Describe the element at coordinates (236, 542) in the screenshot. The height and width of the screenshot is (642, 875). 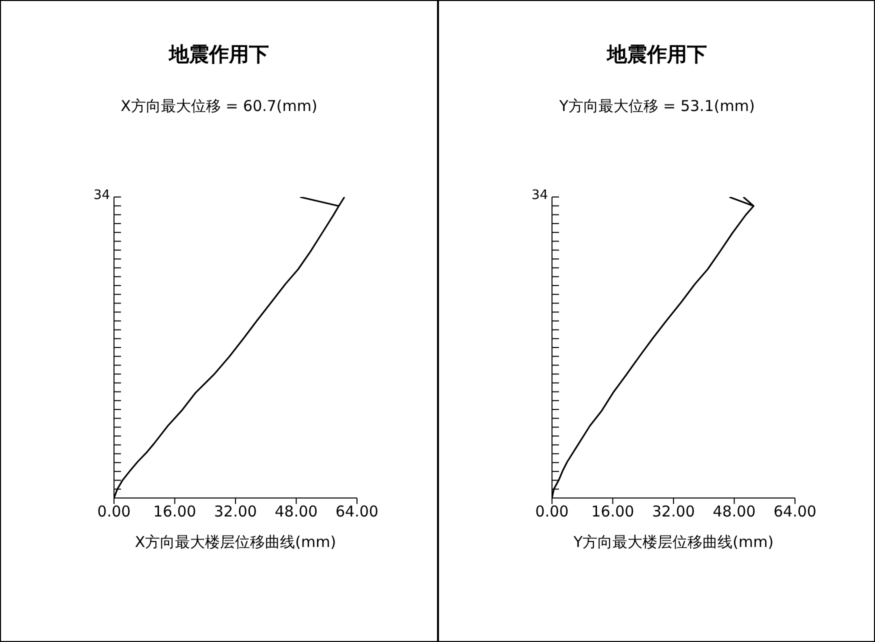
I see `x-axis-title: X方向最大楼层位移曲线(mm)` at that location.